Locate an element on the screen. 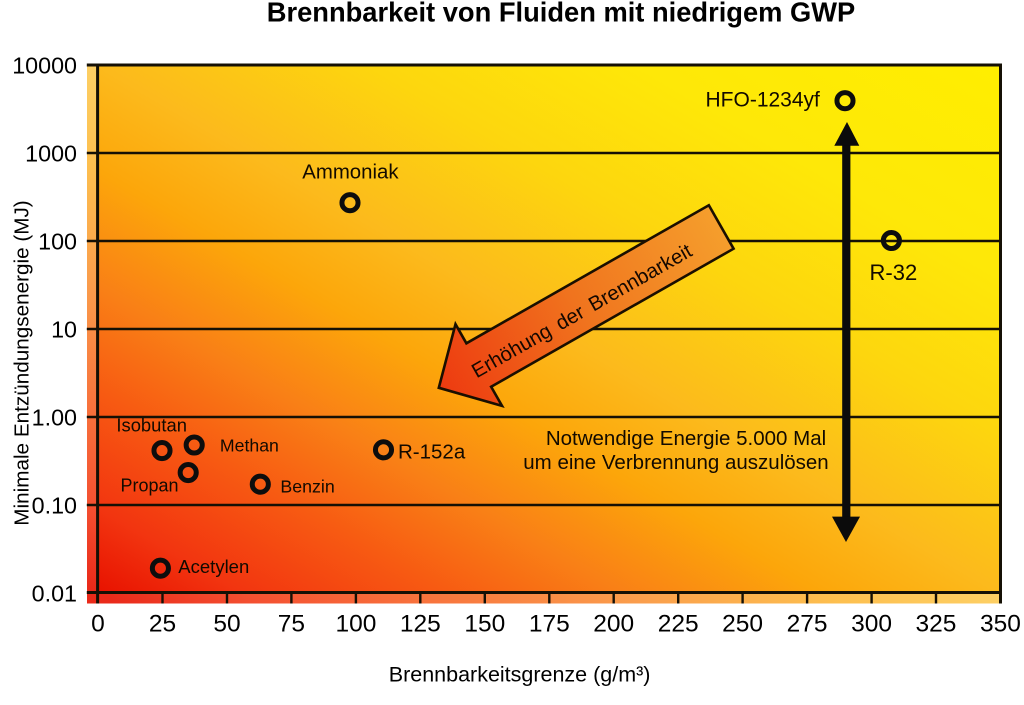  svg-text: Brennbarkeitsgrenze (g/m³) is located at coordinates (520, 674).